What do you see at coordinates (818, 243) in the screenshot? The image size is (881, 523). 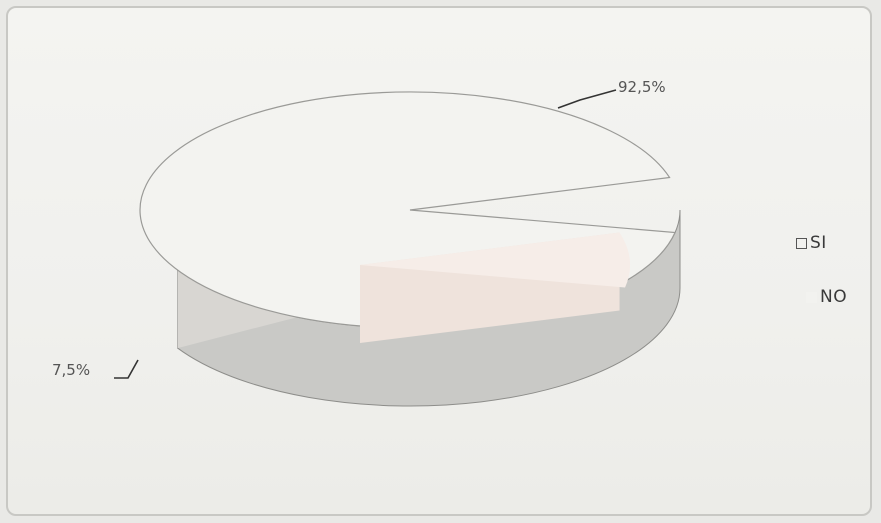 I see `legend-label-si: SI` at bounding box center [818, 243].